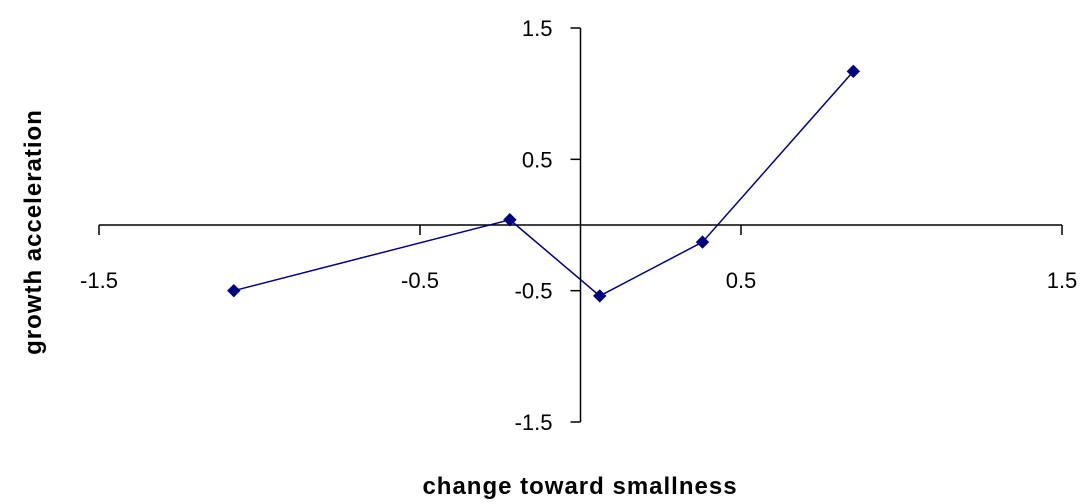 This screenshot has width=1089, height=504. What do you see at coordinates (534, 291) in the screenshot?
I see `y-tick-label: -0.5` at bounding box center [534, 291].